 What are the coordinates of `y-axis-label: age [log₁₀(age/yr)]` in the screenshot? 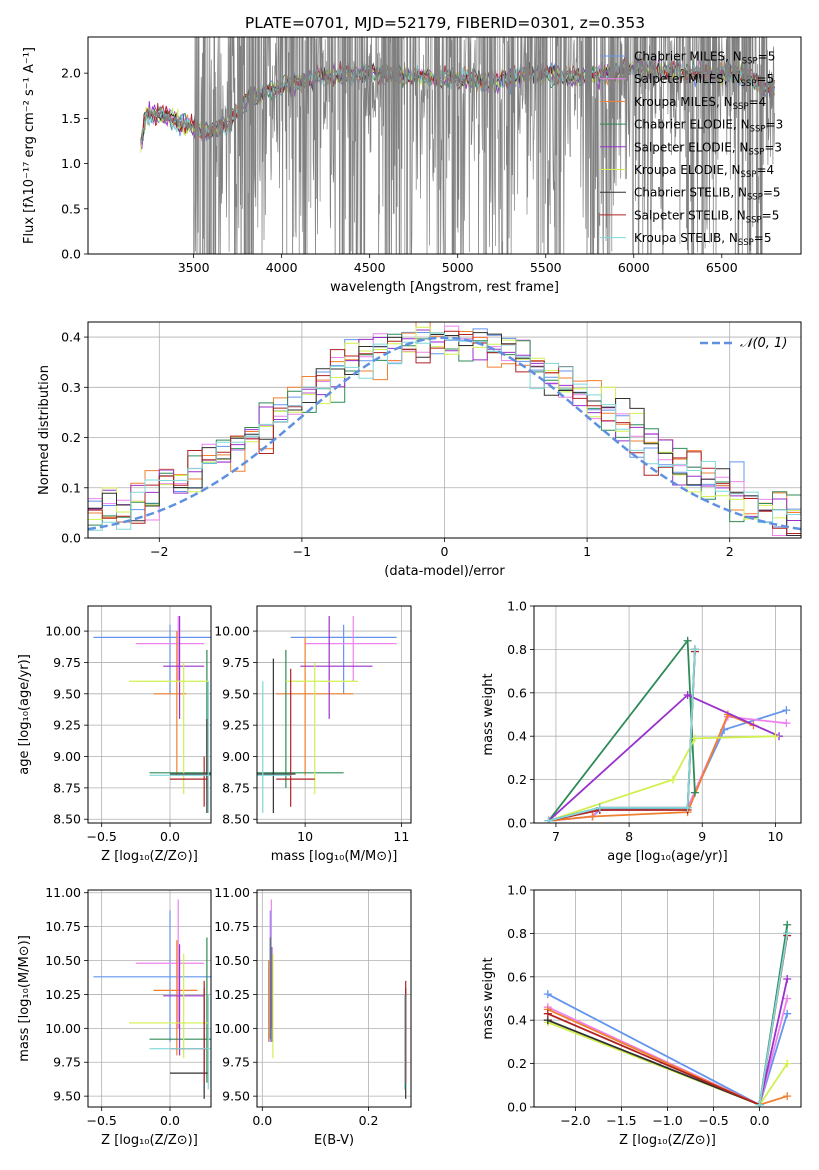 It's located at (24, 714).